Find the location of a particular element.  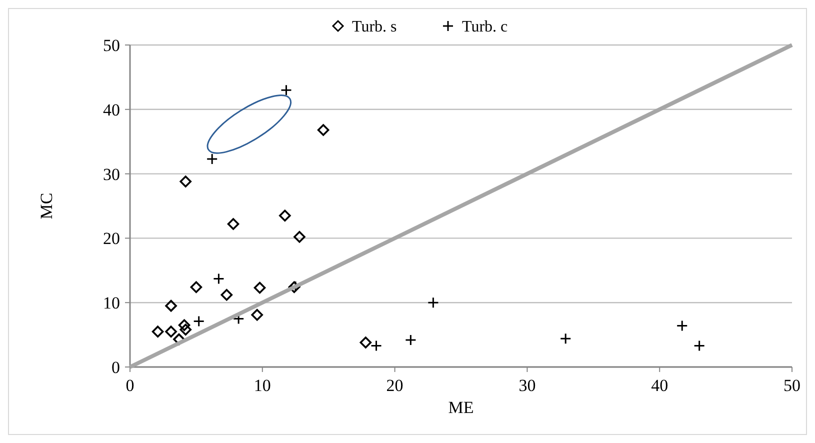

x-tick-label: 40 is located at coordinates (659, 385).